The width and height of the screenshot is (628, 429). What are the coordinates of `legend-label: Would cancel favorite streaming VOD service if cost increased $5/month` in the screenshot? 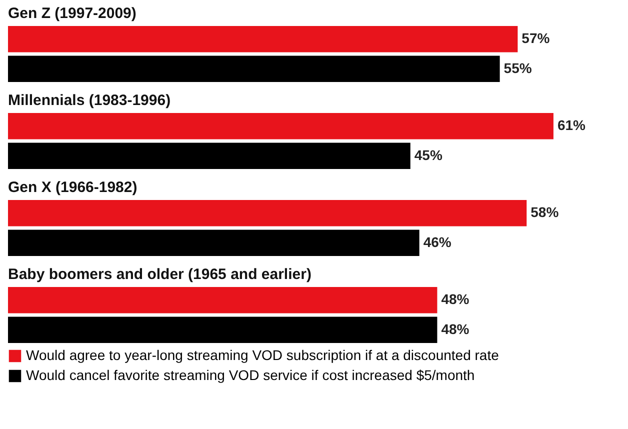 It's located at (250, 375).